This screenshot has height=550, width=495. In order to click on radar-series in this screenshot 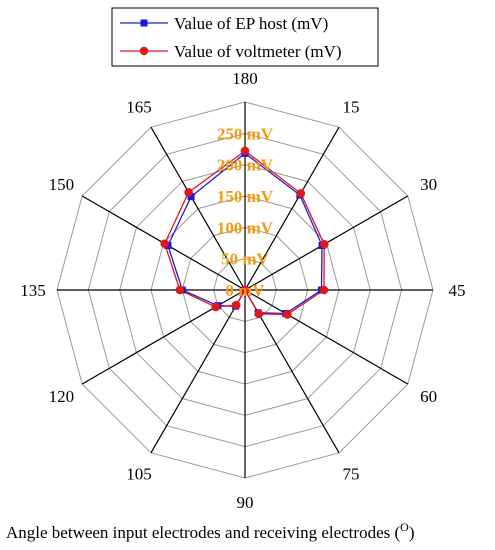, I will do `click(244, 232)`.